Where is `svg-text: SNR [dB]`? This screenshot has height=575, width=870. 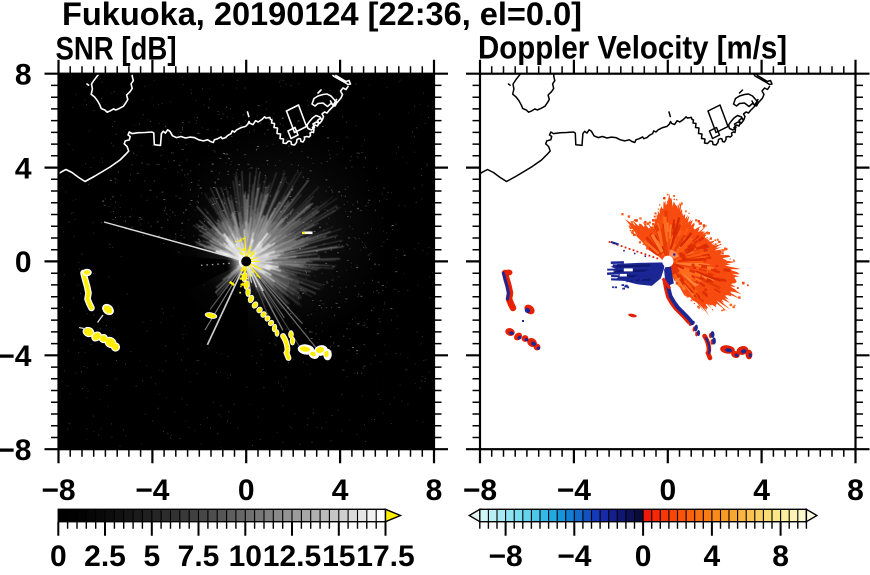 svg-text: SNR [dB] is located at coordinates (116, 49).